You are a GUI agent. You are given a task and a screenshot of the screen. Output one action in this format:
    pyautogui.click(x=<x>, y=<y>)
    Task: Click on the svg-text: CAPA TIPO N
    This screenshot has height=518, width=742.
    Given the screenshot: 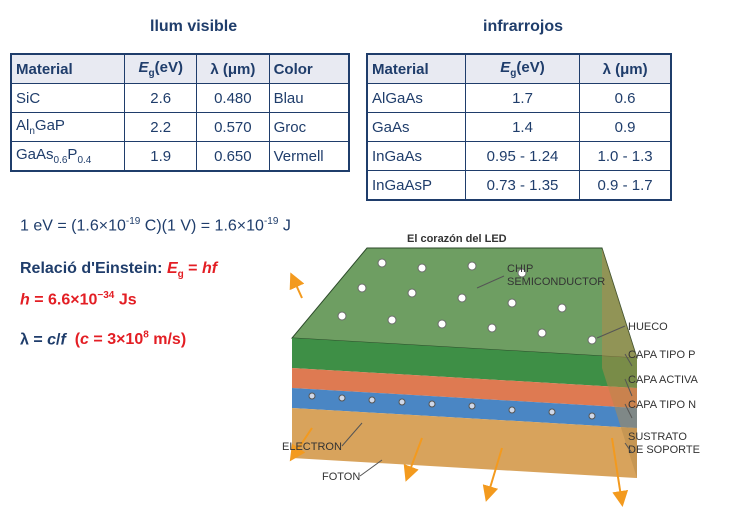 What is the action you would take?
    pyautogui.click(x=662, y=405)
    